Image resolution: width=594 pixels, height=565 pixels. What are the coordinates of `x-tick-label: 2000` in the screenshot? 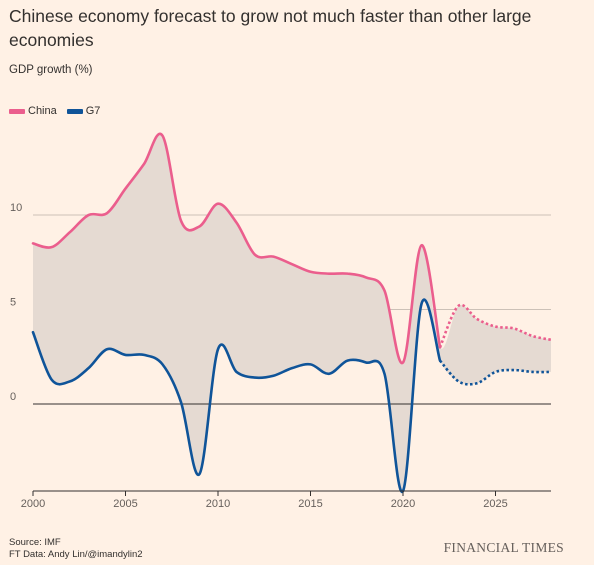 It's located at (33, 504).